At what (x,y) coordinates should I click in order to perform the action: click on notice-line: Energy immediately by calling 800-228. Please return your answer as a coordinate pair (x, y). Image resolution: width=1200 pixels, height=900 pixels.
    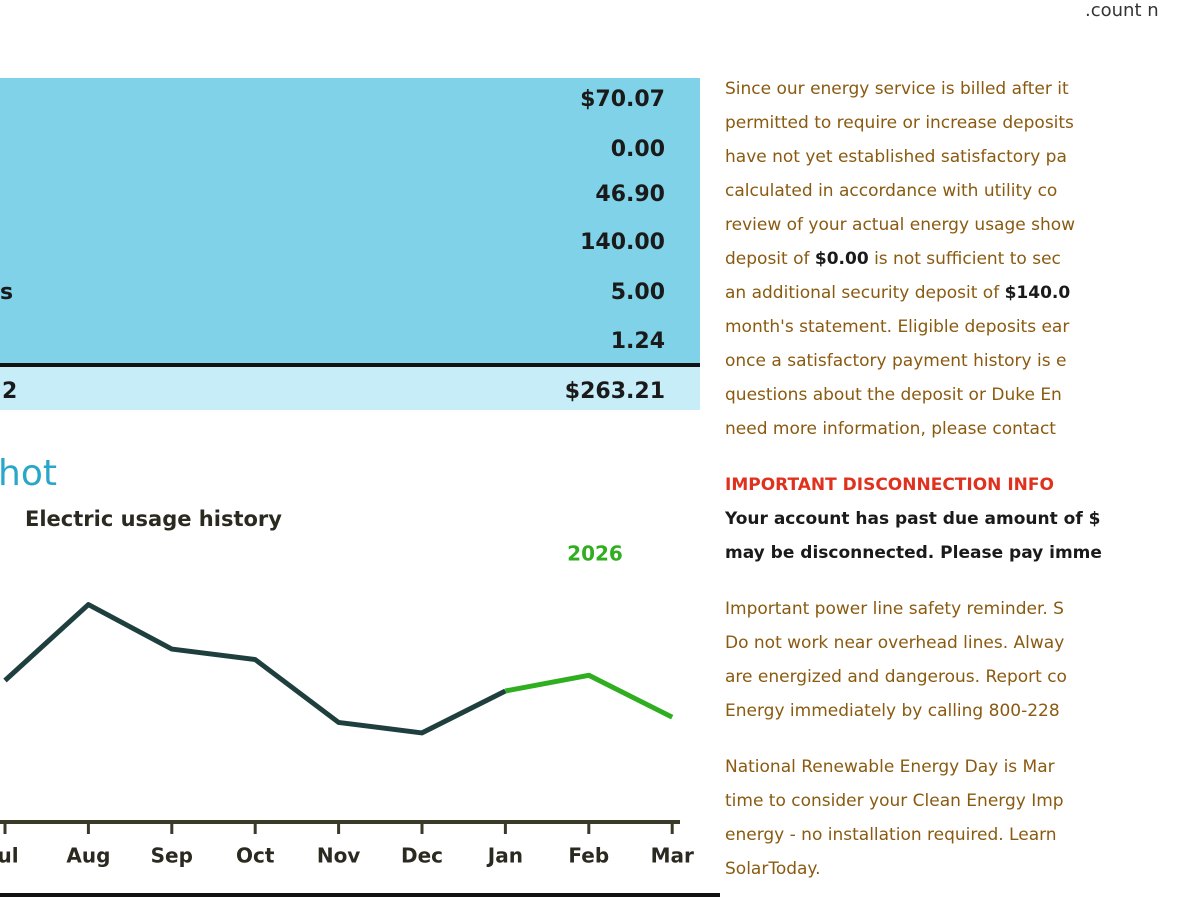
    Looking at the image, I should click on (962, 711).